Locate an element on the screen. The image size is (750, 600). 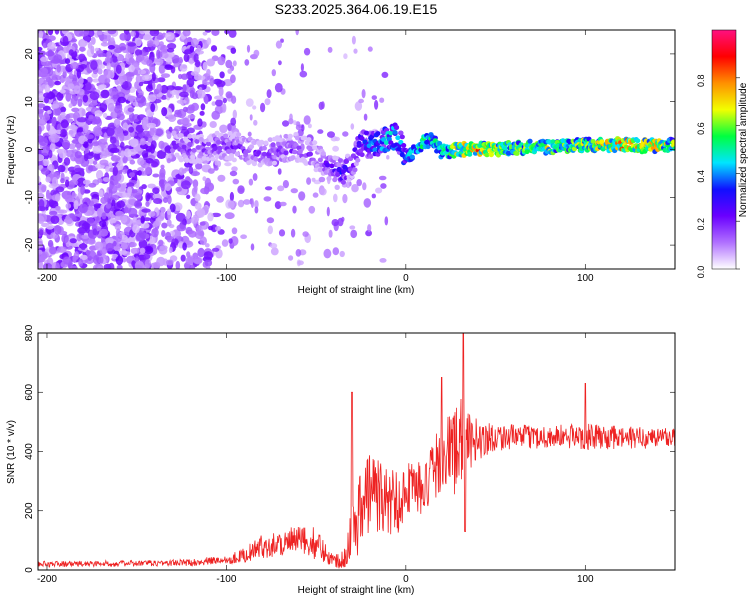
snr-x-tick-label: 100 is located at coordinates (585, 579).